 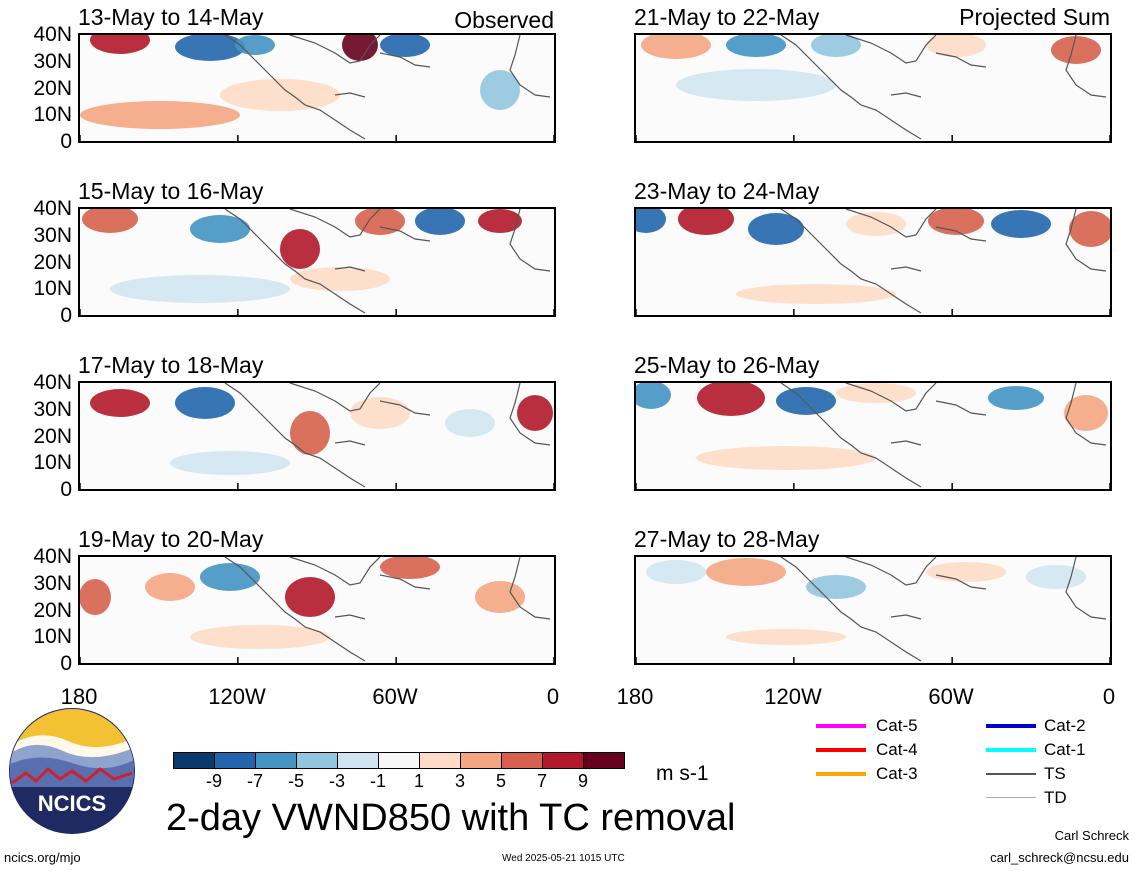 I want to click on legend-line-cat3, so click(x=841, y=774).